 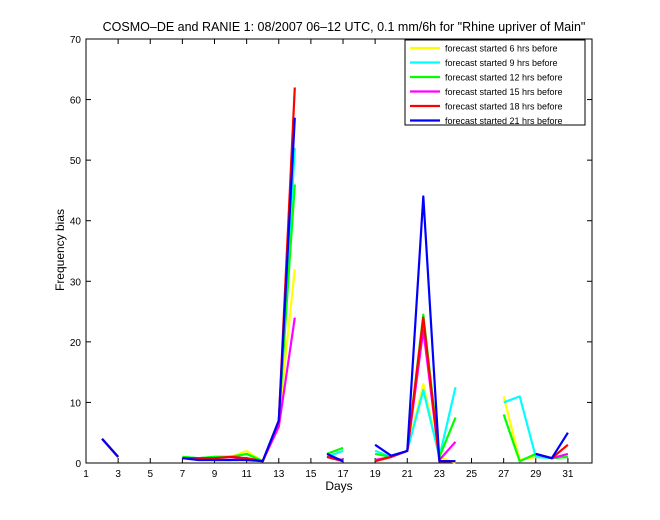 What do you see at coordinates (215, 474) in the screenshot?
I see `x-tick-label: 9` at bounding box center [215, 474].